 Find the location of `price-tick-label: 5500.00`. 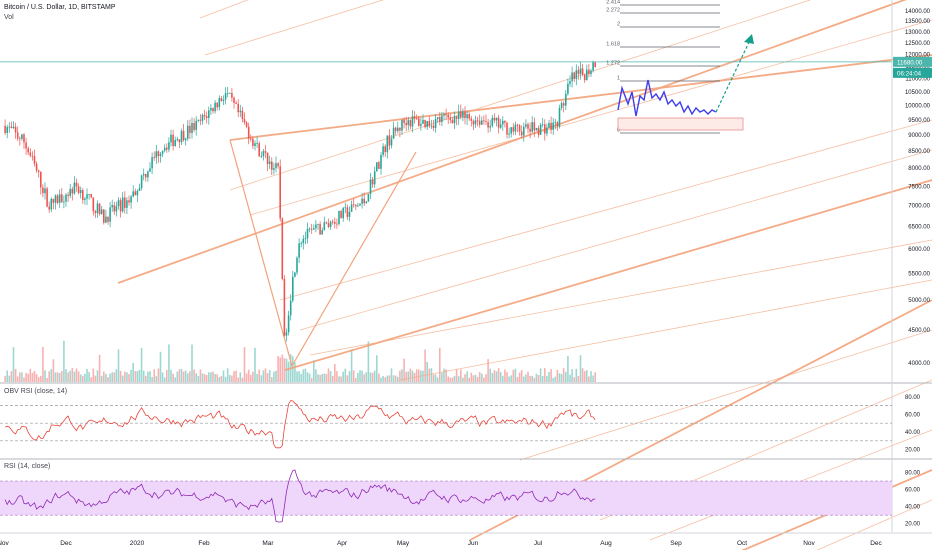

price-tick-label: 5500.00 is located at coordinates (919, 274).